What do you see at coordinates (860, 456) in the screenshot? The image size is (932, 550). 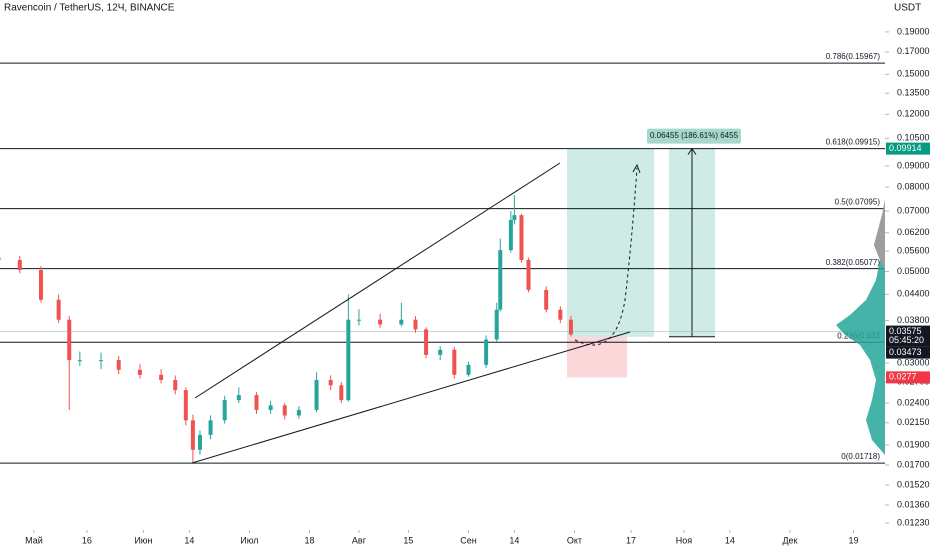 I see `fib-level-label: 0(0.01718)` at bounding box center [860, 456].